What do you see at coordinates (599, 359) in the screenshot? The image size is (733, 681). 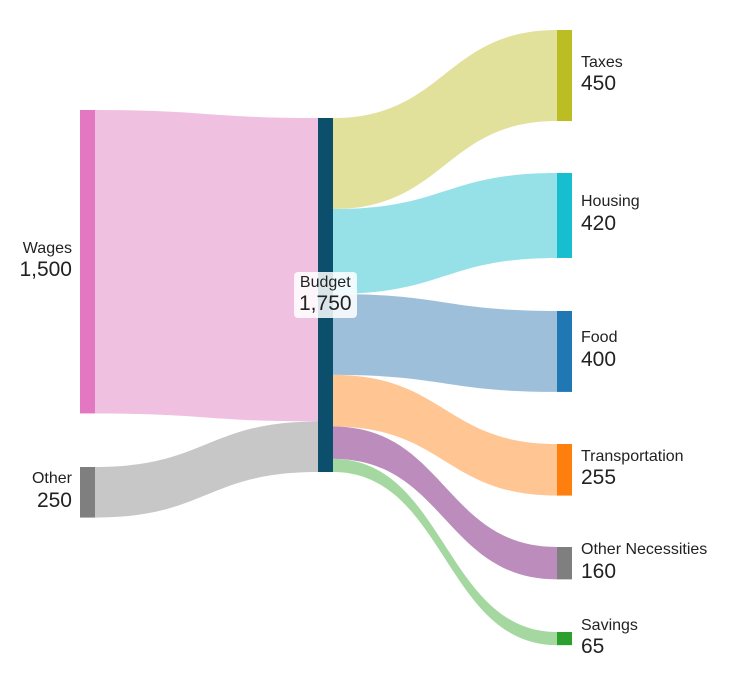 I see `node-value: 400` at bounding box center [599, 359].